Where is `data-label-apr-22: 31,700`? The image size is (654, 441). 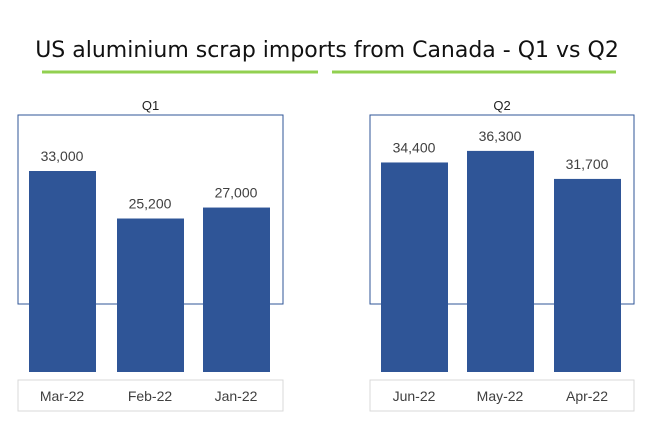
data-label-apr-22: 31,700 is located at coordinates (587, 164).